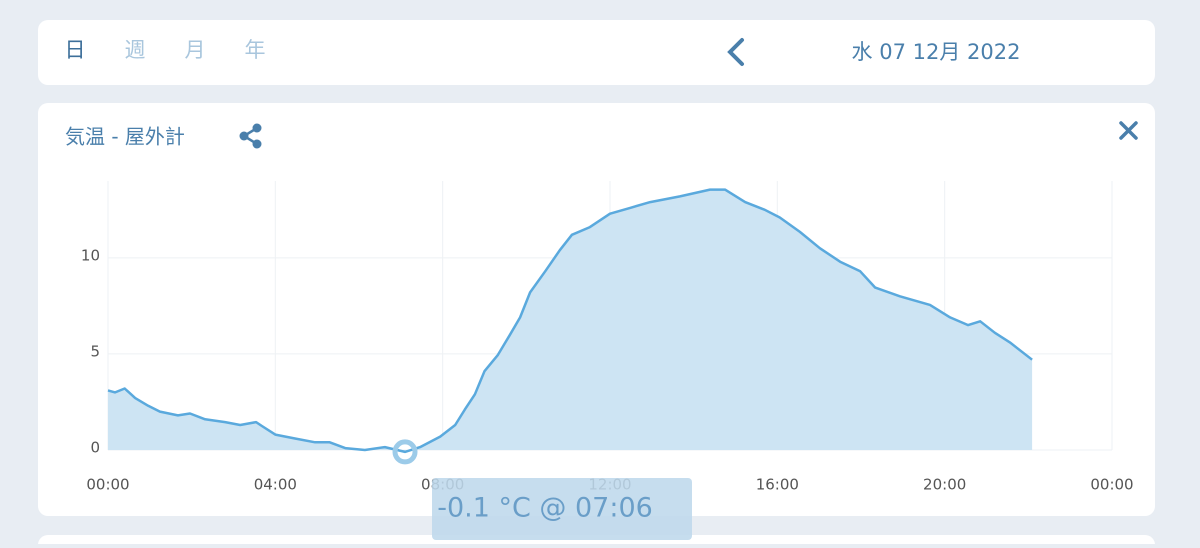 The height and width of the screenshot is (548, 1200). What do you see at coordinates (545, 508) in the screenshot?
I see `tooltip: -0.1 °C @ 07:06` at bounding box center [545, 508].